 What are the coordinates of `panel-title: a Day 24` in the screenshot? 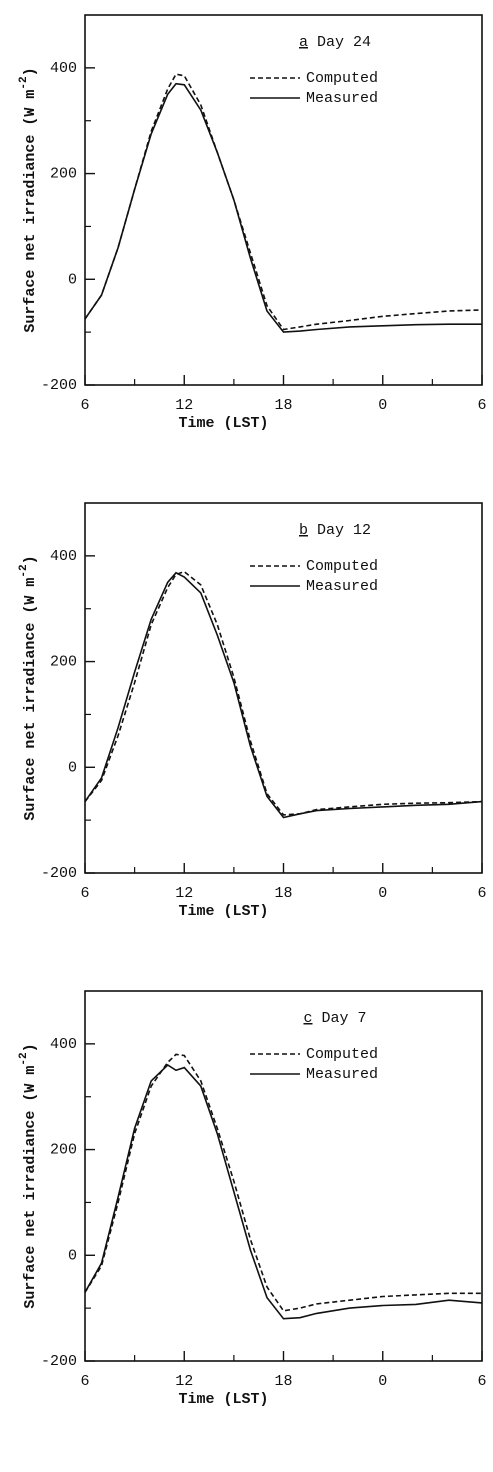 It's located at (335, 42).